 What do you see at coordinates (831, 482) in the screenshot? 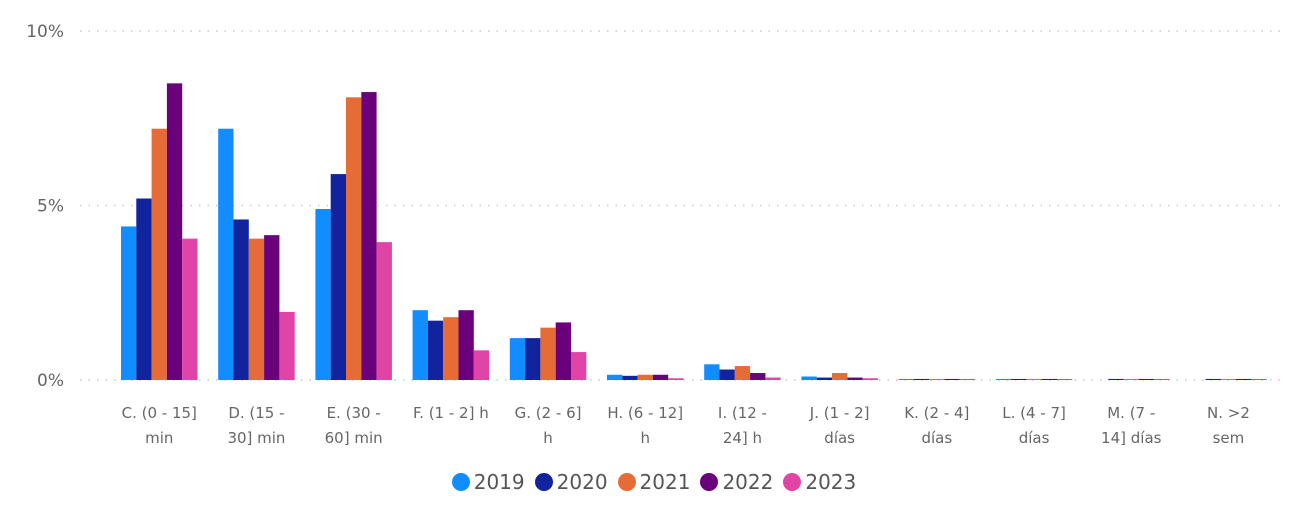
I see `legend-label: 2023` at bounding box center [831, 482].